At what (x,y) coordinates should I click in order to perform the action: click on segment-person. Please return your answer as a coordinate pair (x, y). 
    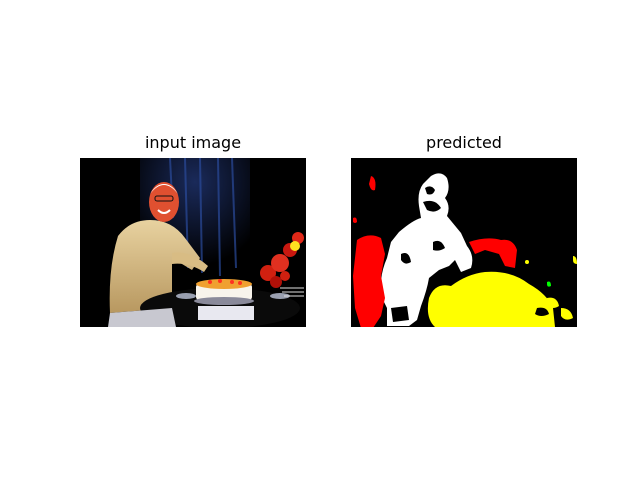
    Looking at the image, I should click on (426, 249).